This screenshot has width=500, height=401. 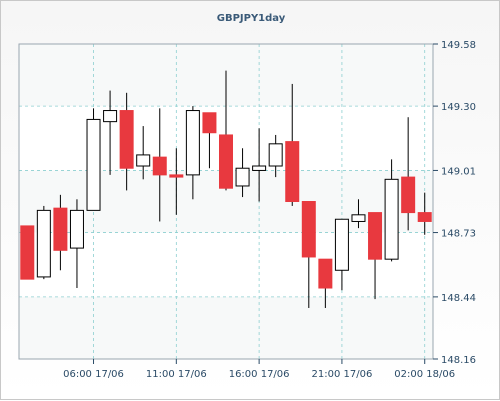 I want to click on x-tick-label: 02:00 18/06, so click(x=424, y=374).